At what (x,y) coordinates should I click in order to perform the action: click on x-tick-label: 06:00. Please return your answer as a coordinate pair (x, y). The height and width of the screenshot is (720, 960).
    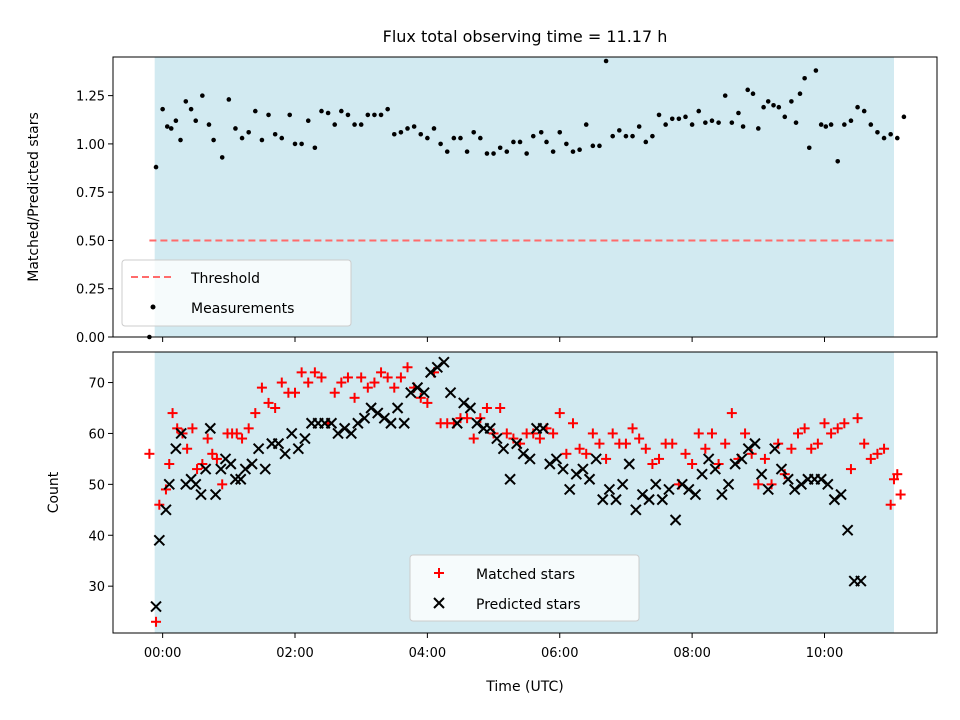
    Looking at the image, I should click on (559, 653).